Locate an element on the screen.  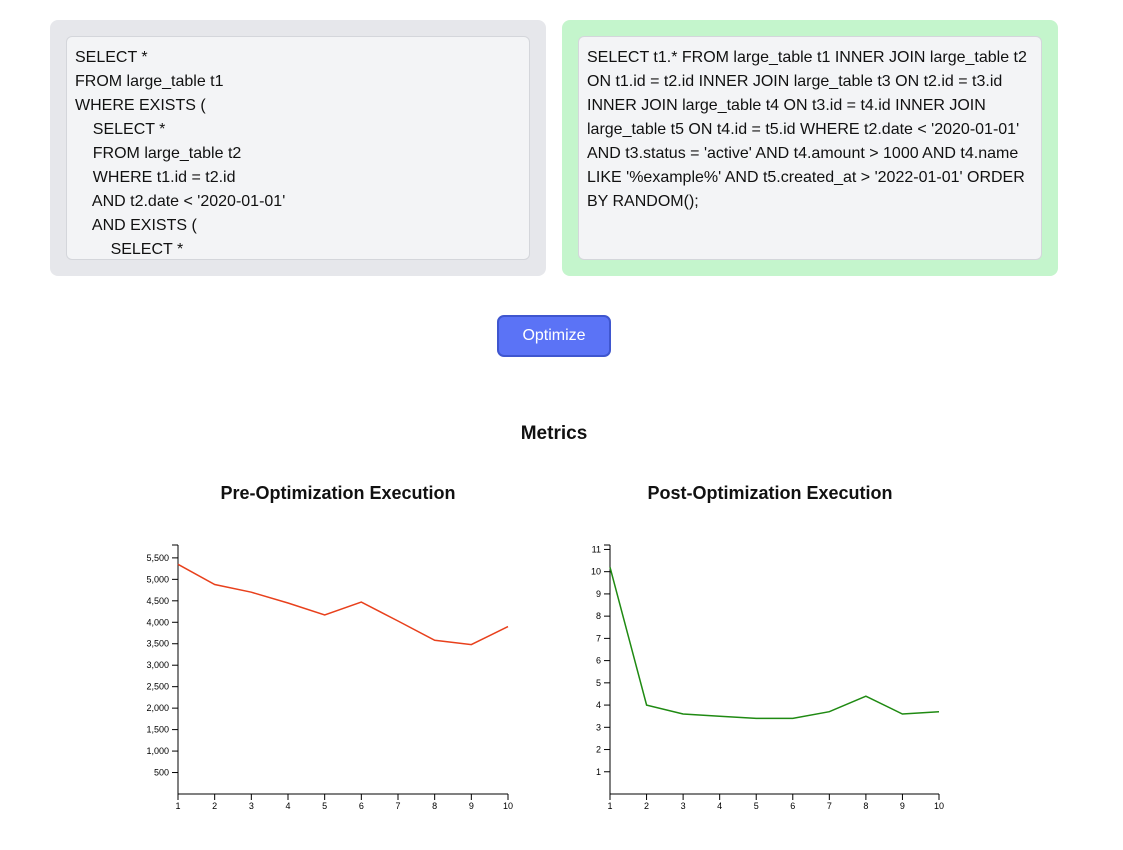
post-x-tick-label: 6 is located at coordinates (792, 806).